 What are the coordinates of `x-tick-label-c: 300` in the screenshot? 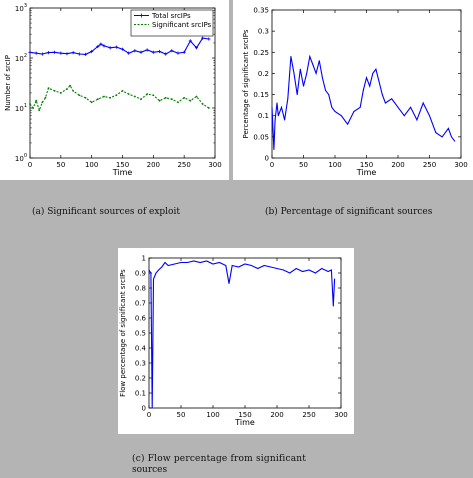 It's located at (340, 415).